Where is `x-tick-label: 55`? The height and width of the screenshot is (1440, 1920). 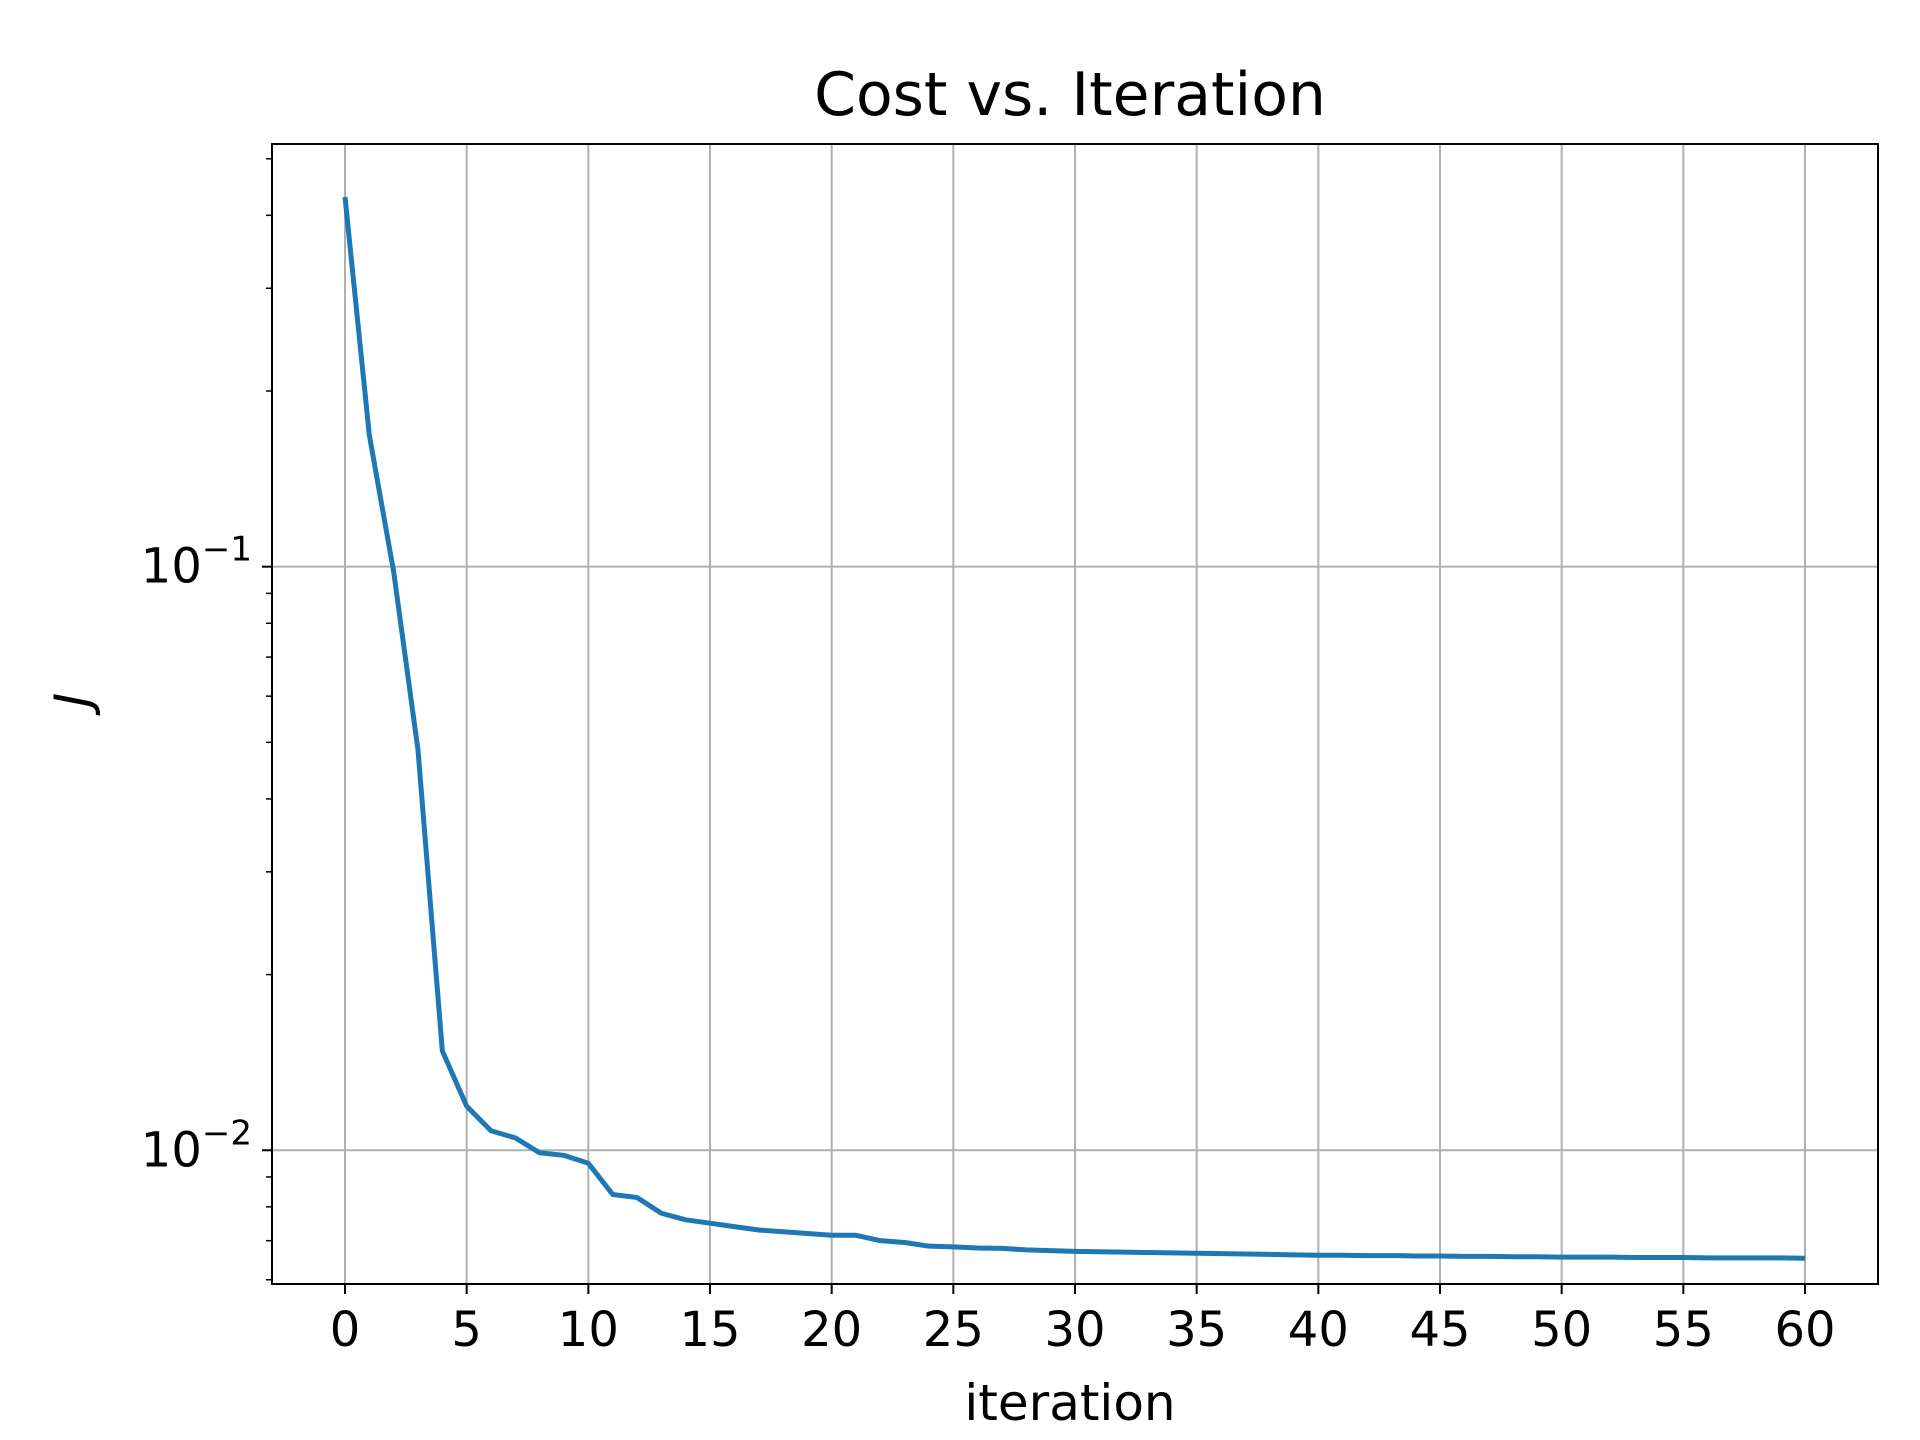
x-tick-label: 55 is located at coordinates (1683, 1330).